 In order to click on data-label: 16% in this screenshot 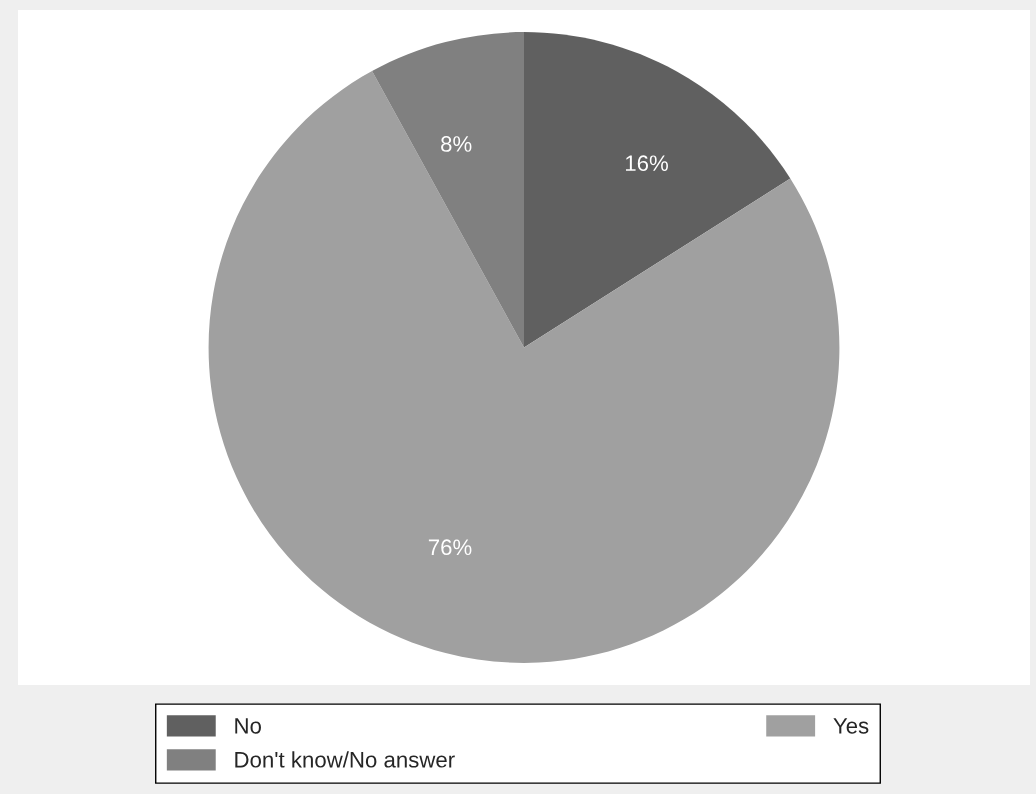, I will do `click(646, 163)`.